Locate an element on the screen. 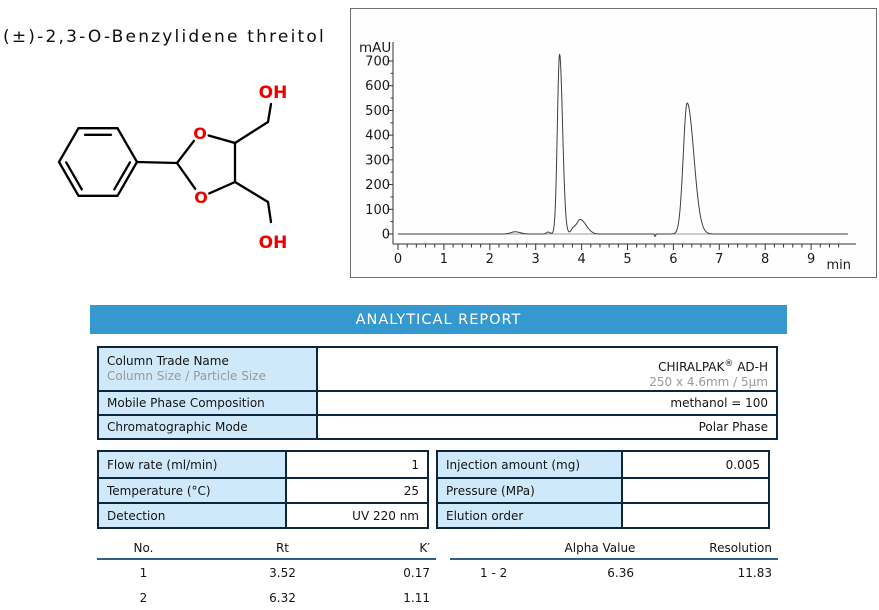 The width and height of the screenshot is (879, 610). column-size-label: Column Size / Particle Size is located at coordinates (186, 376).